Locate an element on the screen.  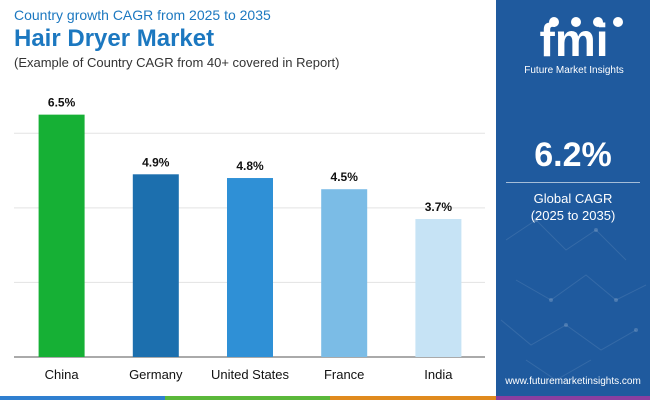
x-tick-label-china: China is located at coordinates (62, 374).